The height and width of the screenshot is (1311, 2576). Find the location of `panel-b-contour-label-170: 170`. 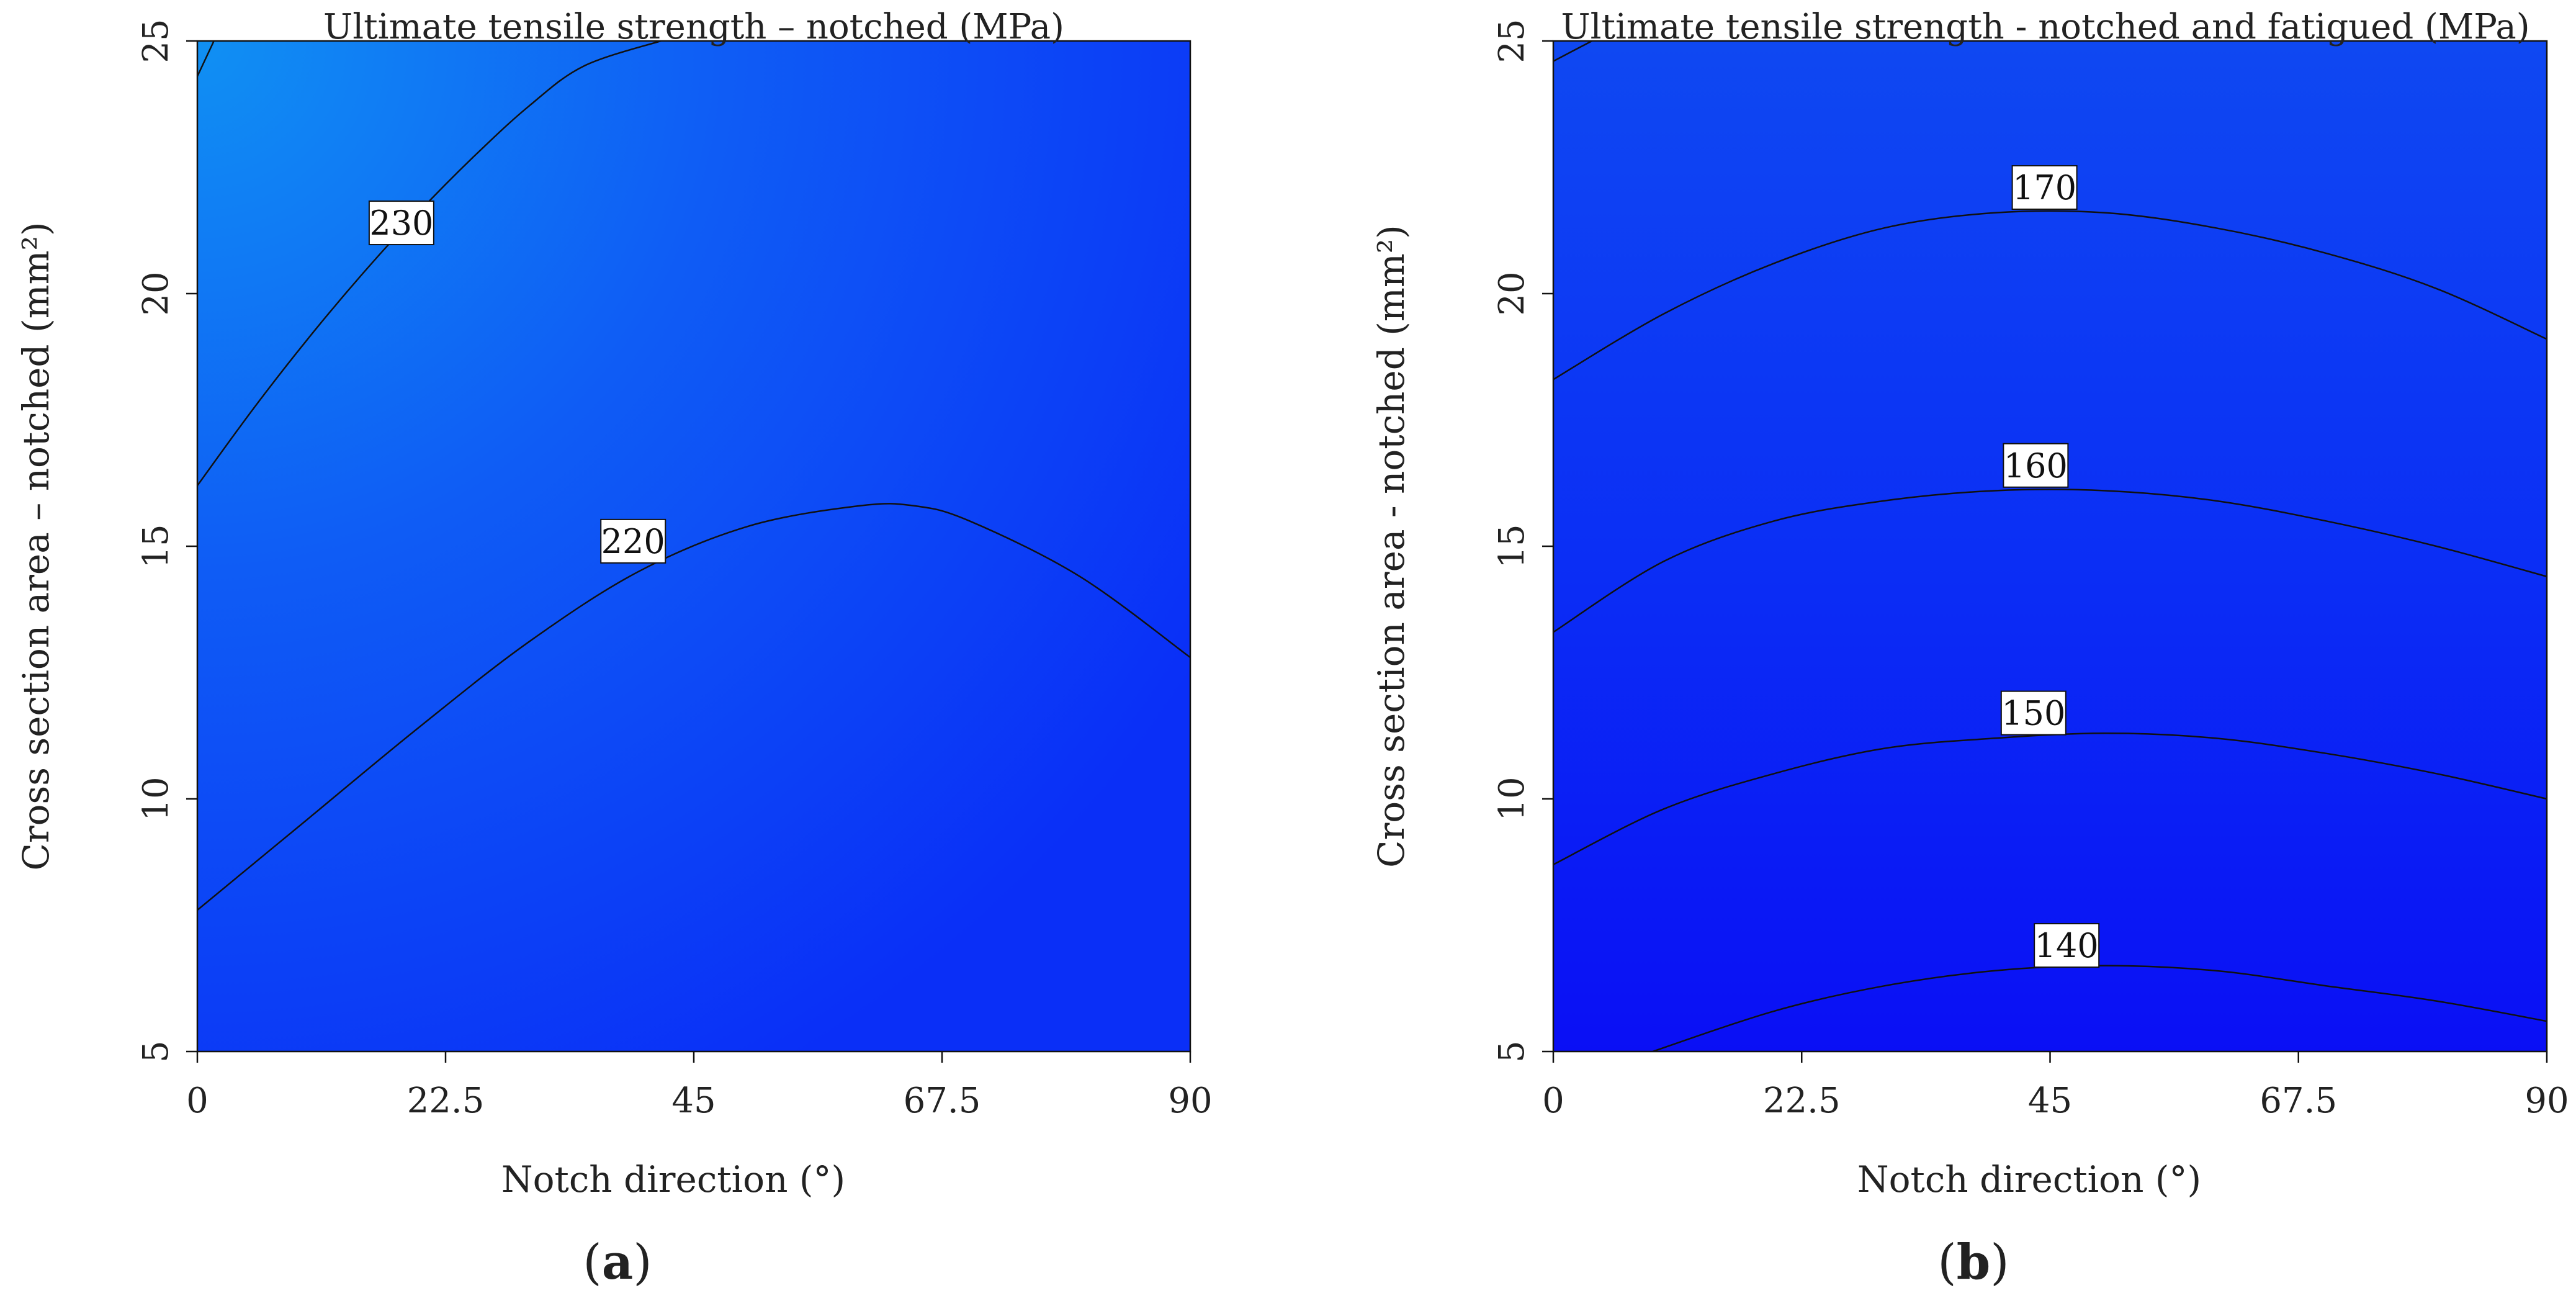

panel-b-contour-label-170: 170 is located at coordinates (2044, 187).